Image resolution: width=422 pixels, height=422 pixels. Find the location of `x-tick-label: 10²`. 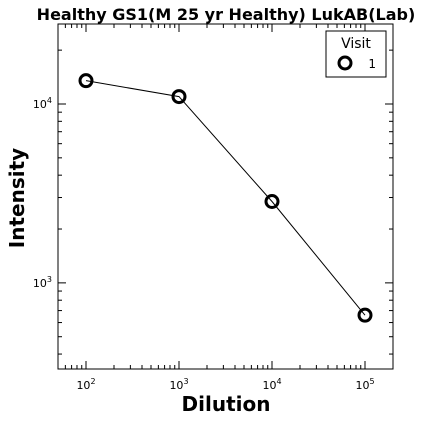

x-tick-label: 10² is located at coordinates (85, 384).